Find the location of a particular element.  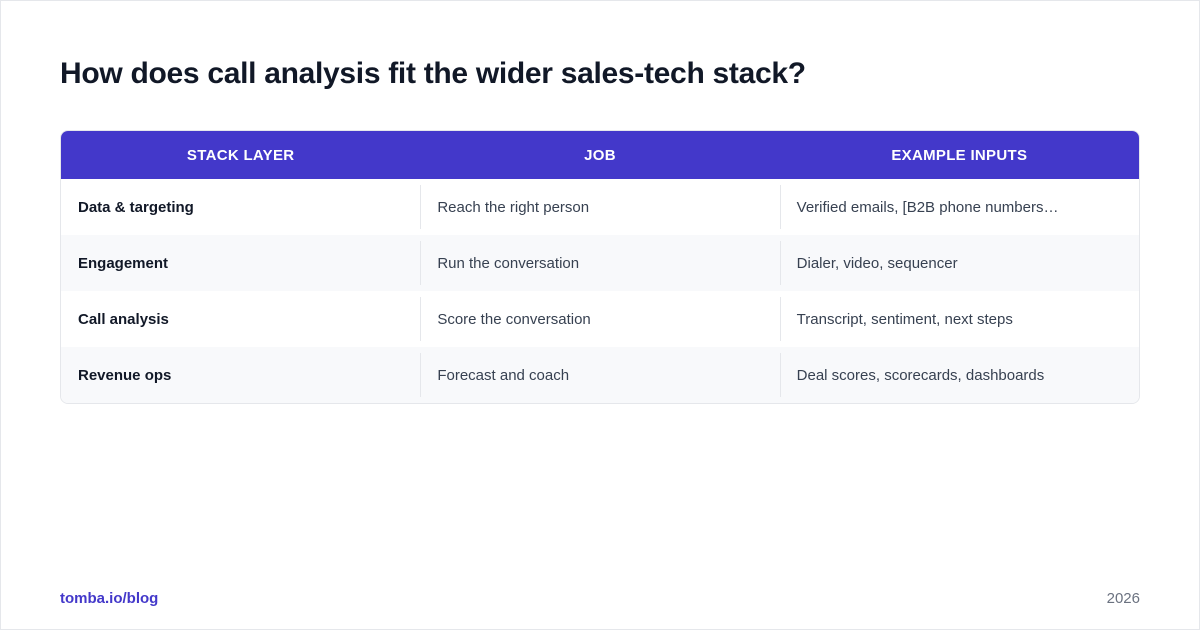

table-header: STACK LAYER JOB EXAMPLE INPUTS is located at coordinates (600, 155).